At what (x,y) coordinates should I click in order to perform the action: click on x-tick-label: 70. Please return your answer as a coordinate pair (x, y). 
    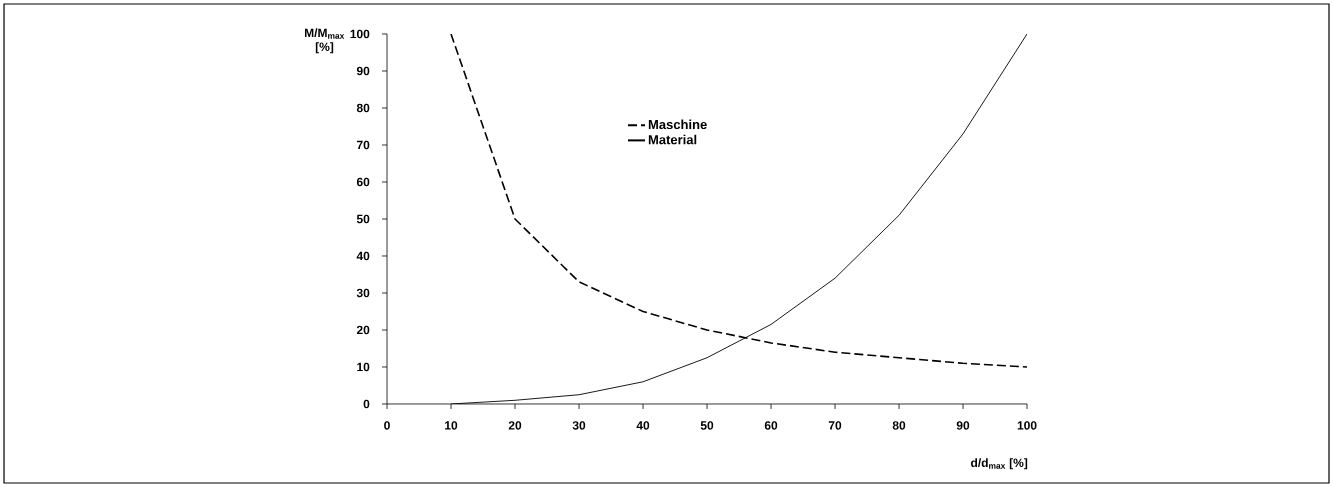
    Looking at the image, I should click on (835, 425).